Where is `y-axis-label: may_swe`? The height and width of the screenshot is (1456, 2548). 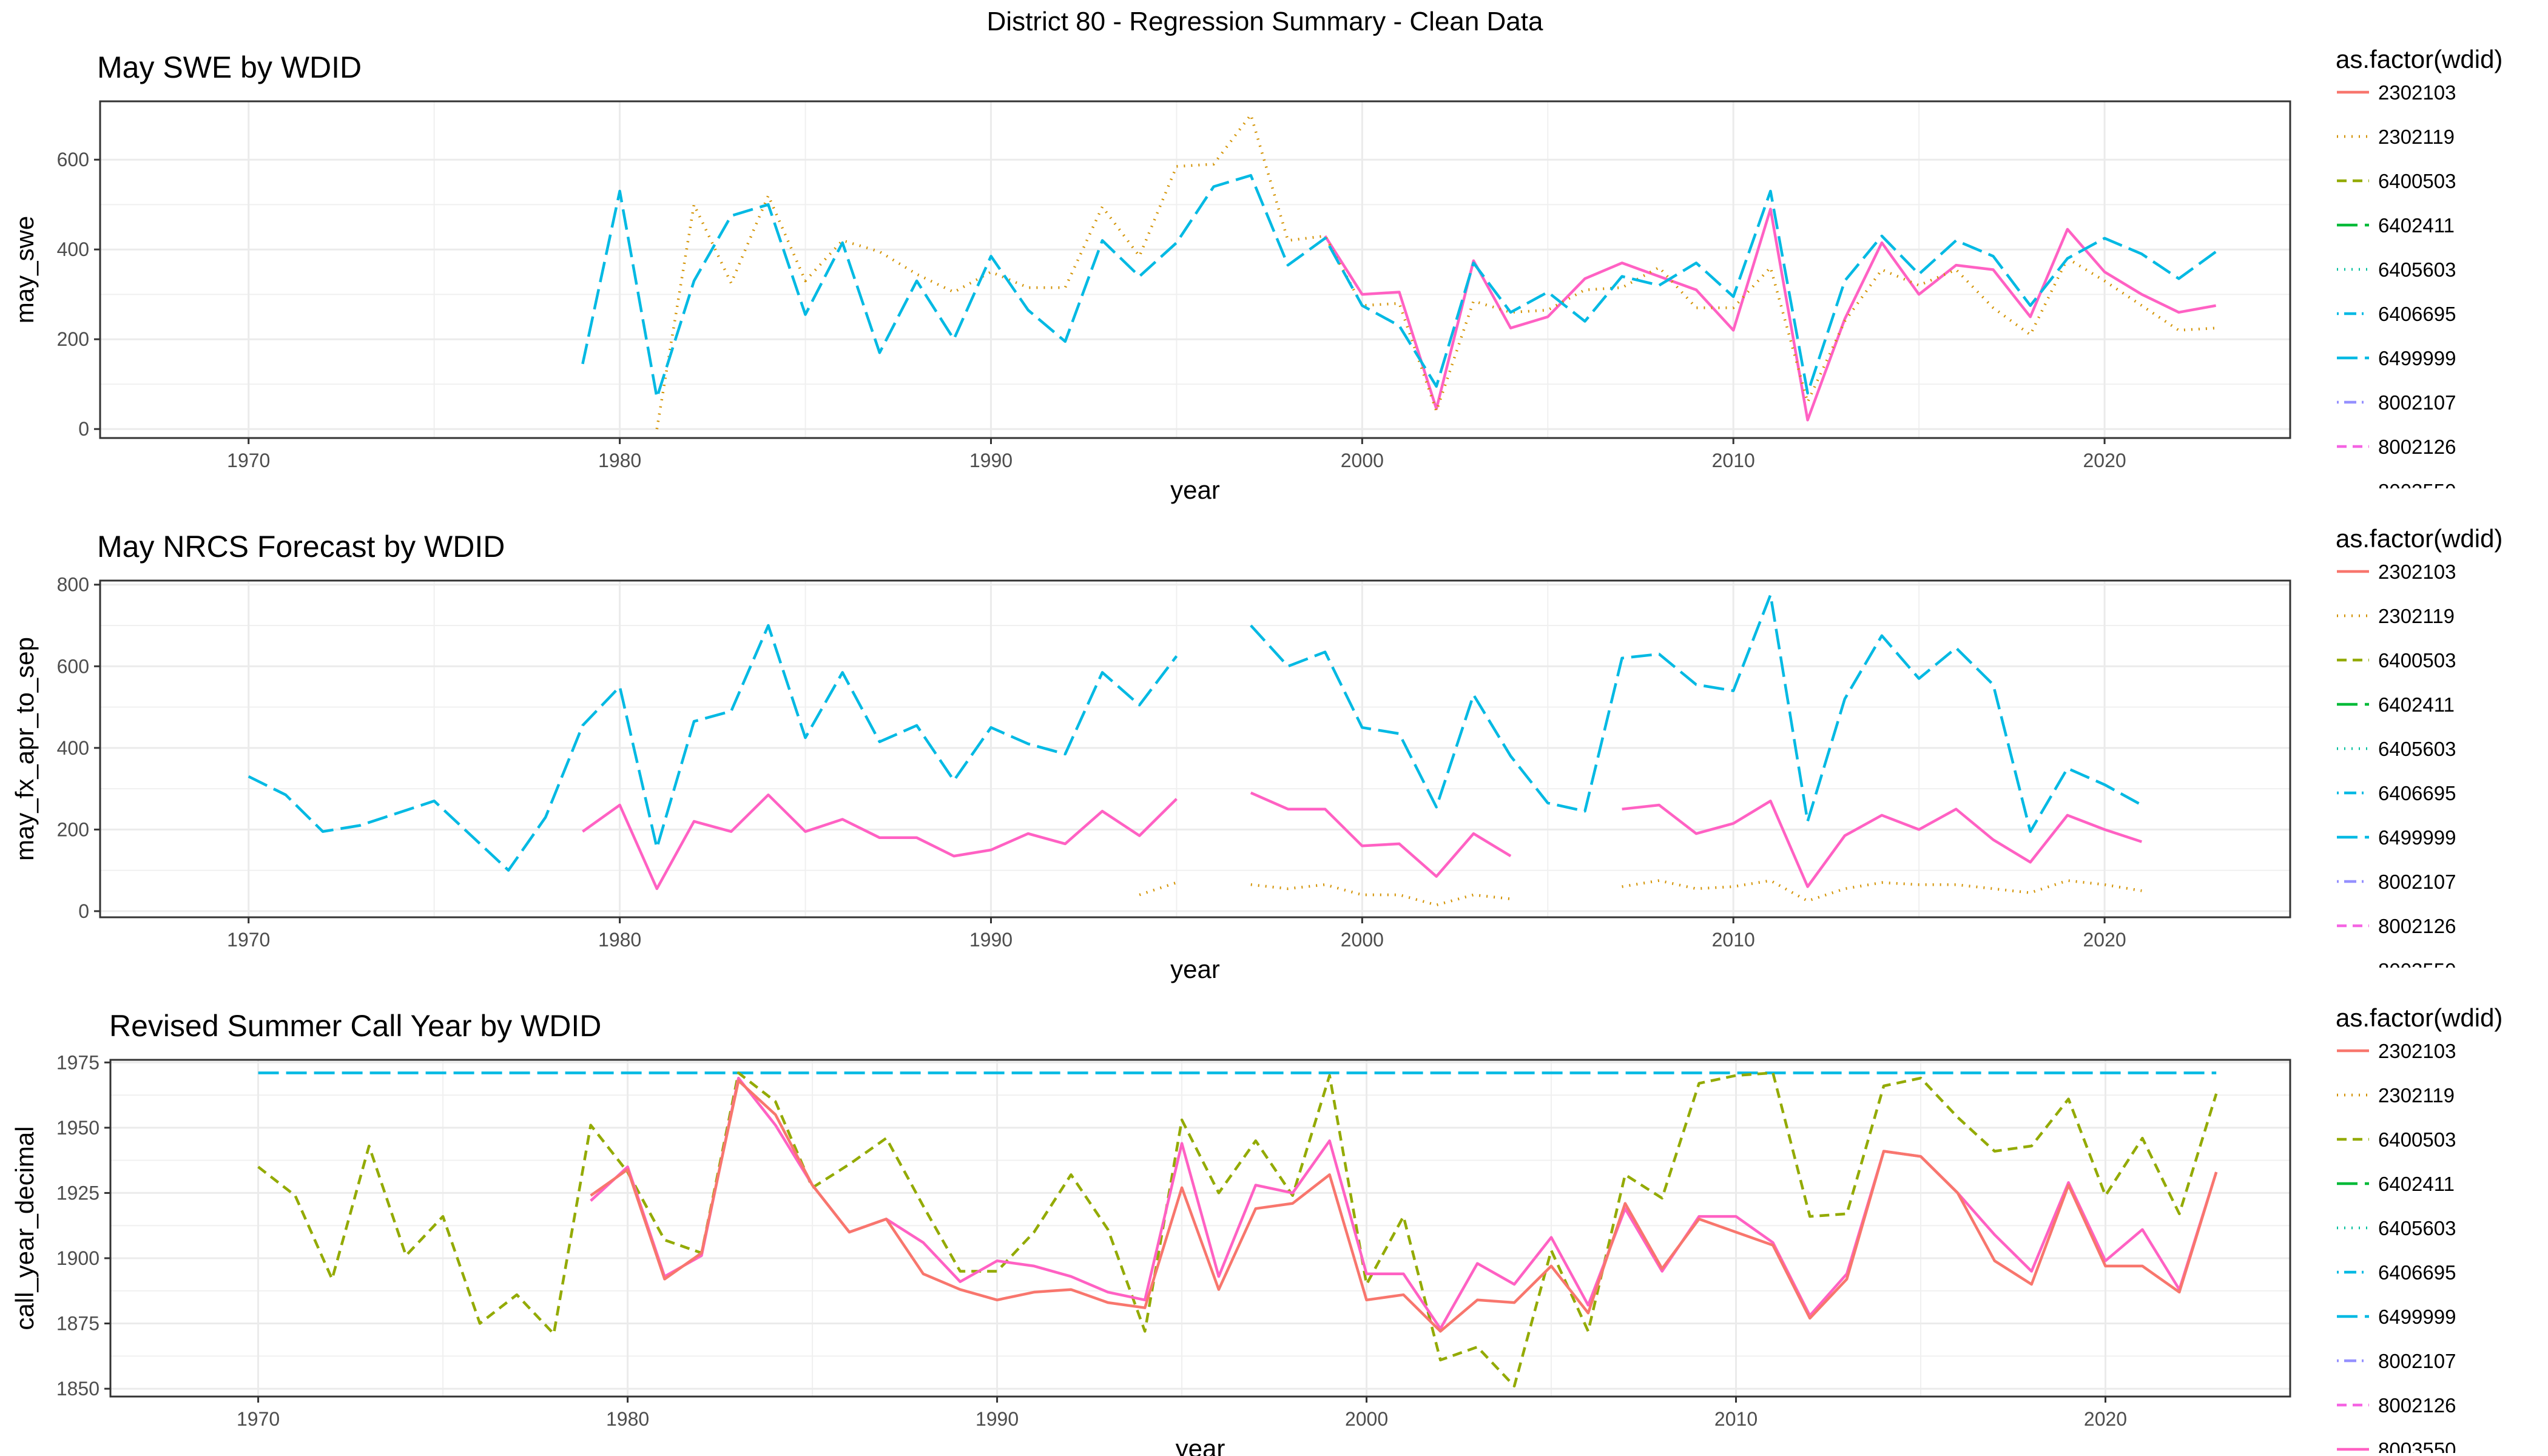 y-axis-label: may_swe is located at coordinates (24, 269).